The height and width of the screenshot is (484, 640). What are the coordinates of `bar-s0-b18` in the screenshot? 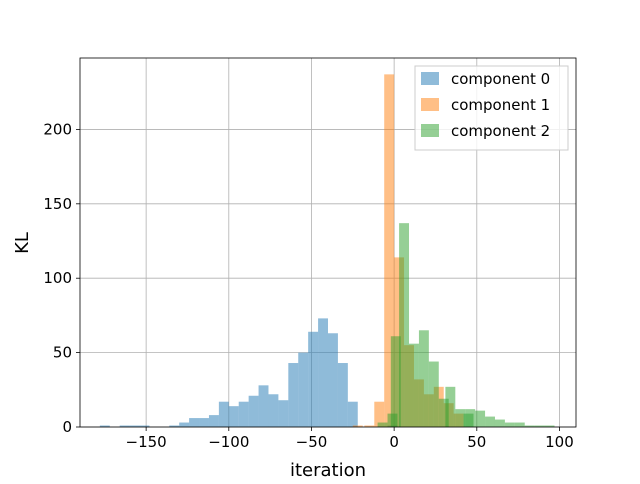 It's located at (283, 413).